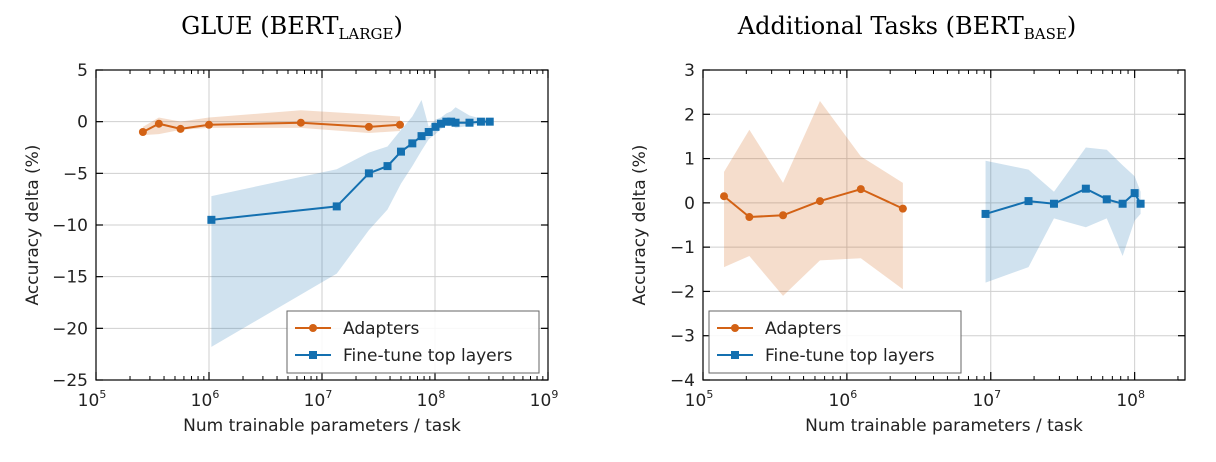 This screenshot has width=1216, height=462. What do you see at coordinates (813, 203) in the screenshot?
I see `series-line-adapters` at bounding box center [813, 203].